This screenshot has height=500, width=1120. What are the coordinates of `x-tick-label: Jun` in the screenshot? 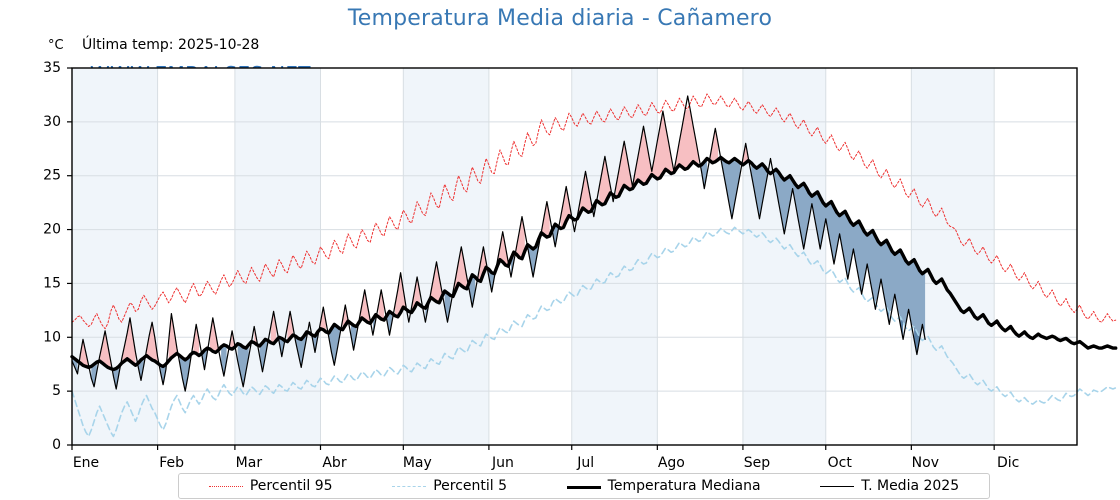 It's located at (502, 463).